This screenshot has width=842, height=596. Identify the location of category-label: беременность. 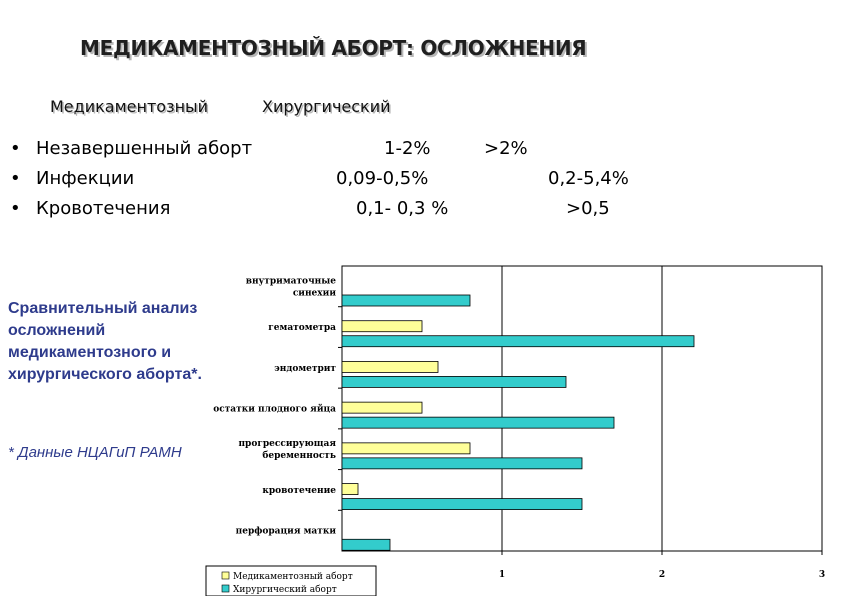
(299, 455).